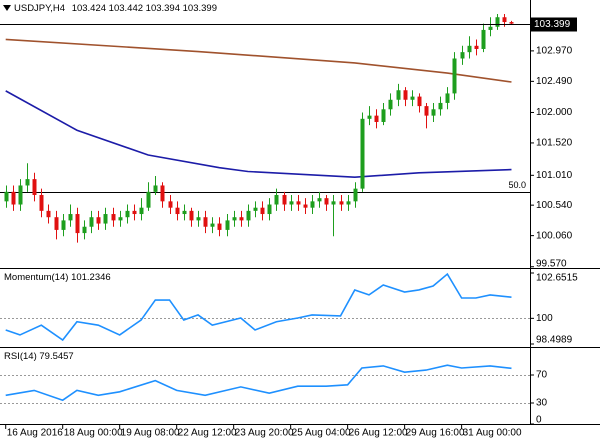  Describe the element at coordinates (200, 8) in the screenshot. I see `header-close: 103.399` at that location.